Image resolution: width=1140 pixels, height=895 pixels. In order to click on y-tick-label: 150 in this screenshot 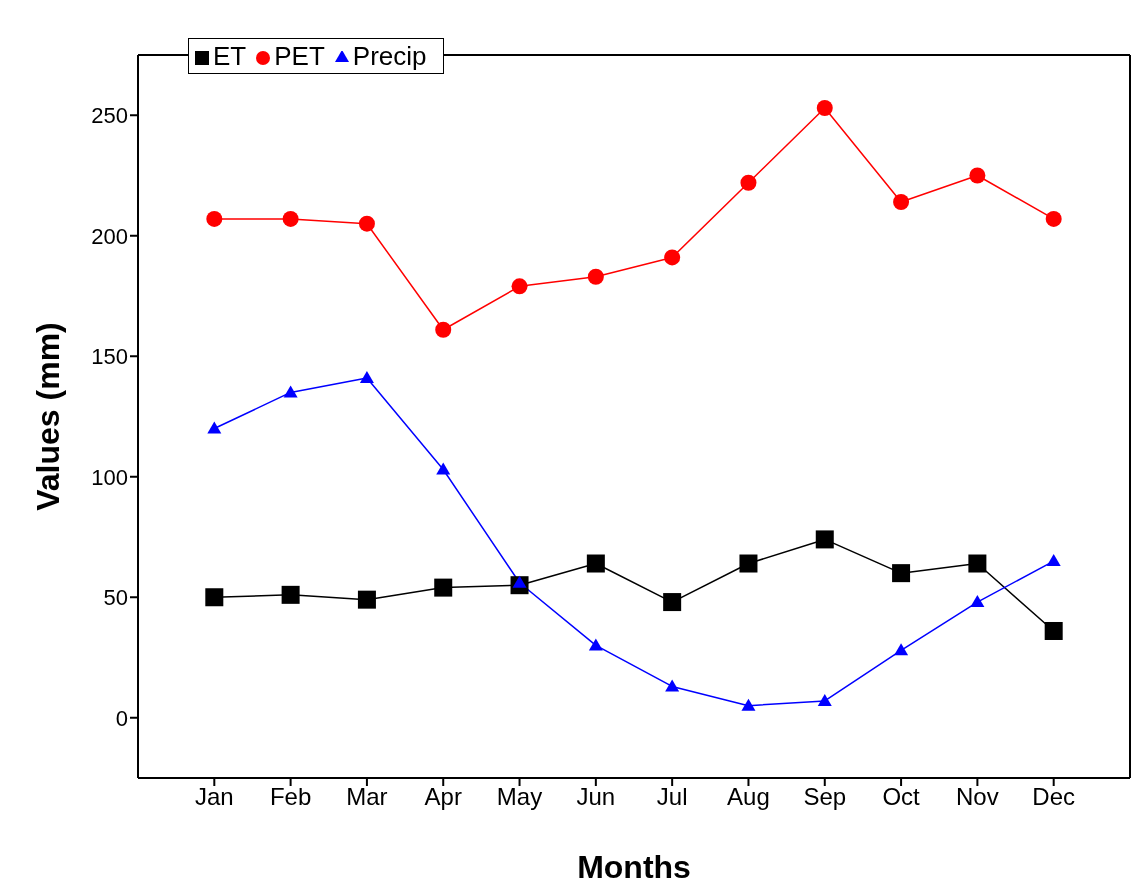, I will do `click(109, 357)`.